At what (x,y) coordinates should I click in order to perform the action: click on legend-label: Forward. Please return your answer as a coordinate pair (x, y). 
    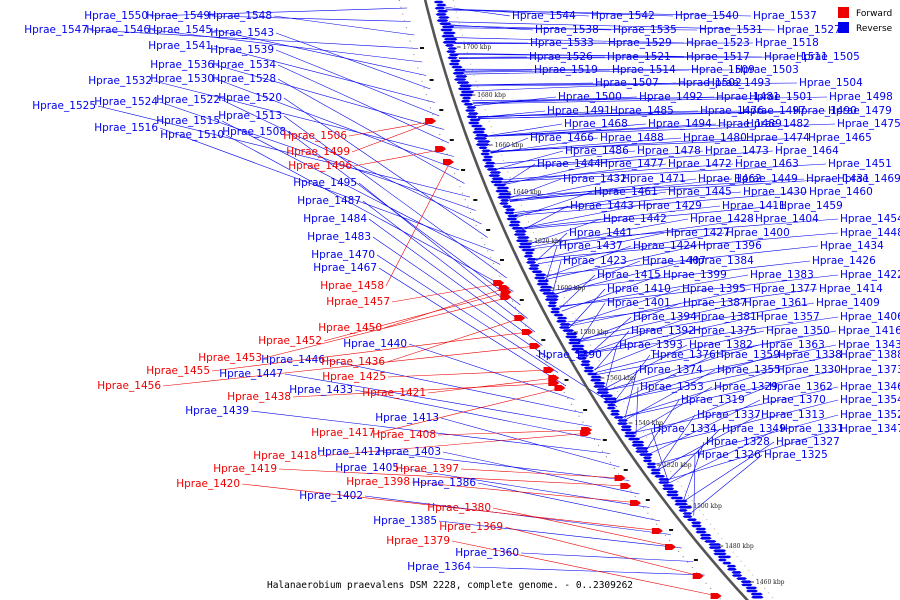
    Looking at the image, I should click on (874, 14).